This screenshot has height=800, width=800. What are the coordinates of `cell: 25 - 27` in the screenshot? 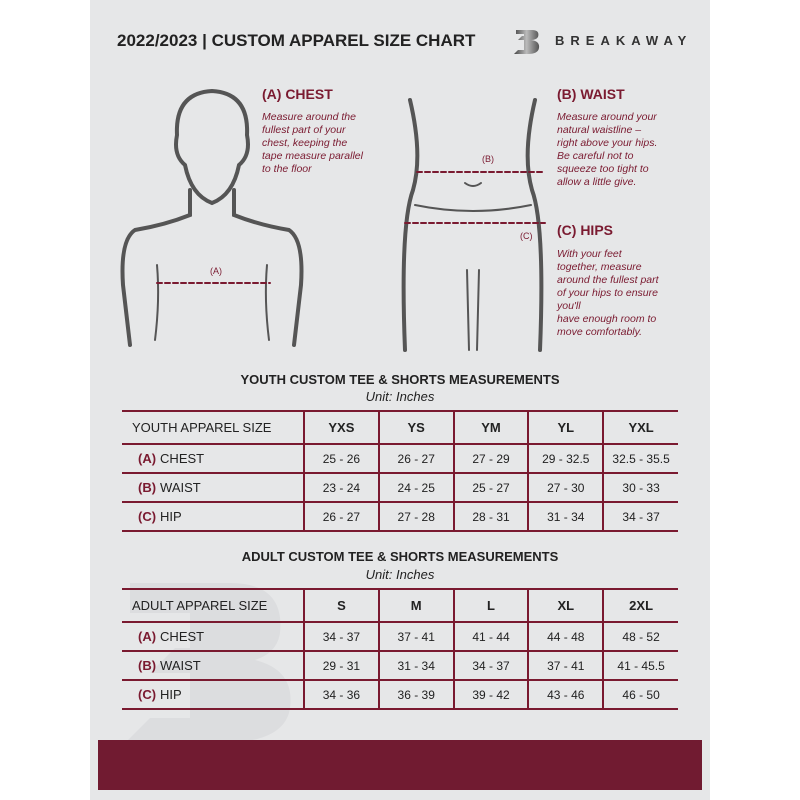 It's located at (490, 487).